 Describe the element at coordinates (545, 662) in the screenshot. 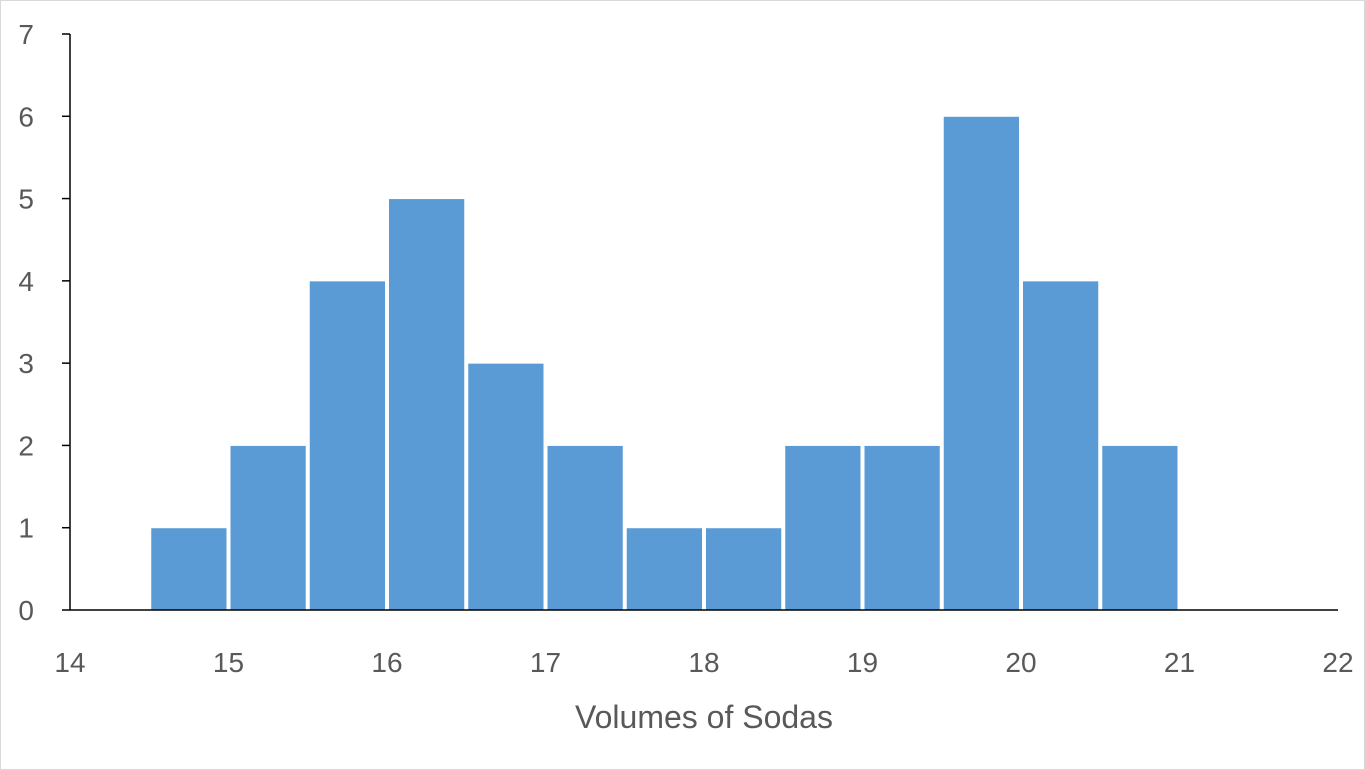

I see `x-tick-label-17: 17` at that location.